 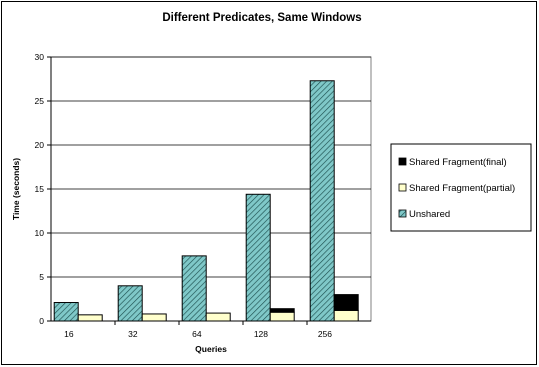 What do you see at coordinates (40, 189) in the screenshot?
I see `y-tick-label: 15` at bounding box center [40, 189].